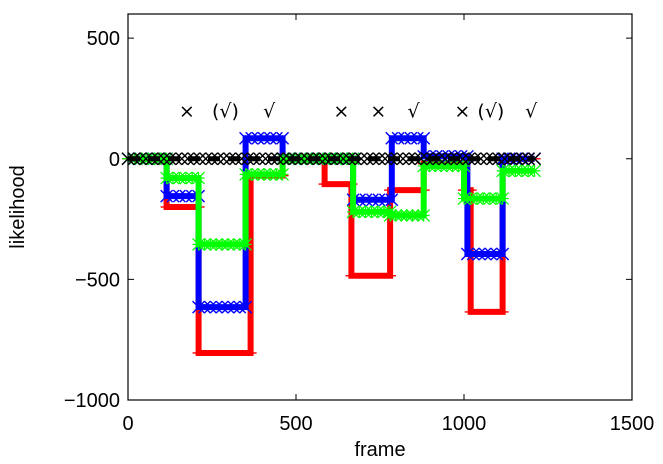 The width and height of the screenshot is (663, 464). What do you see at coordinates (127, 424) in the screenshot?
I see `x-tick-label: 0` at bounding box center [127, 424].